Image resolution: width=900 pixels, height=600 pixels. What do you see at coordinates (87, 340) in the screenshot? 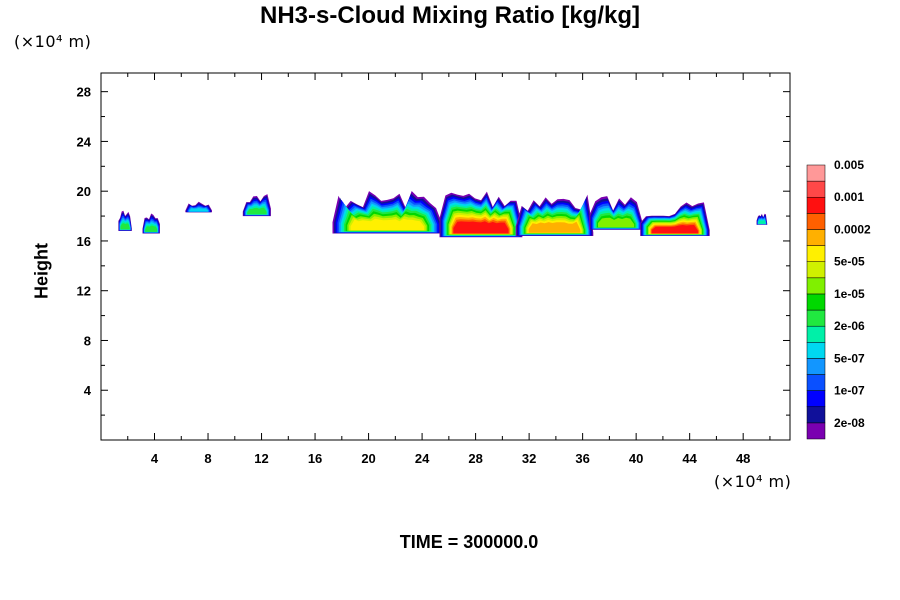
I see `y-tick-label: 8` at bounding box center [87, 340].